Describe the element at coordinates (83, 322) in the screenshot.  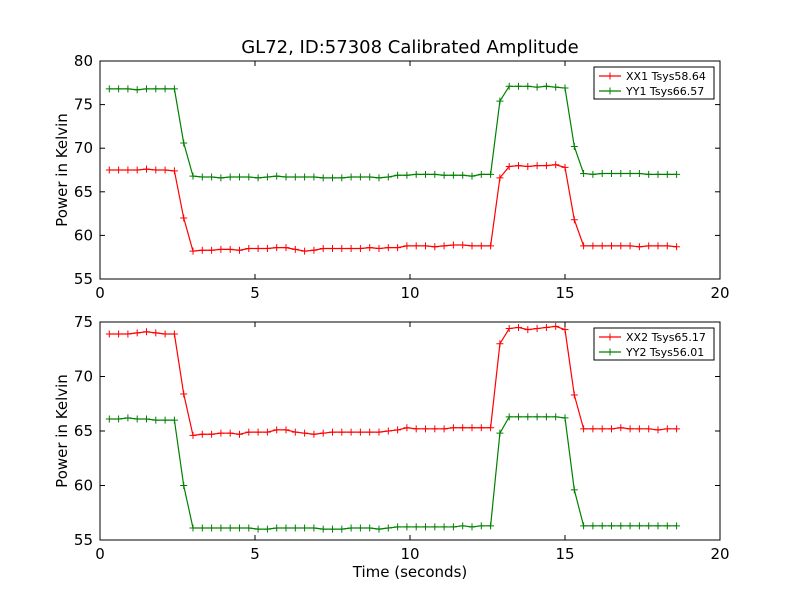
I see `y-tick-label: 75` at that location.